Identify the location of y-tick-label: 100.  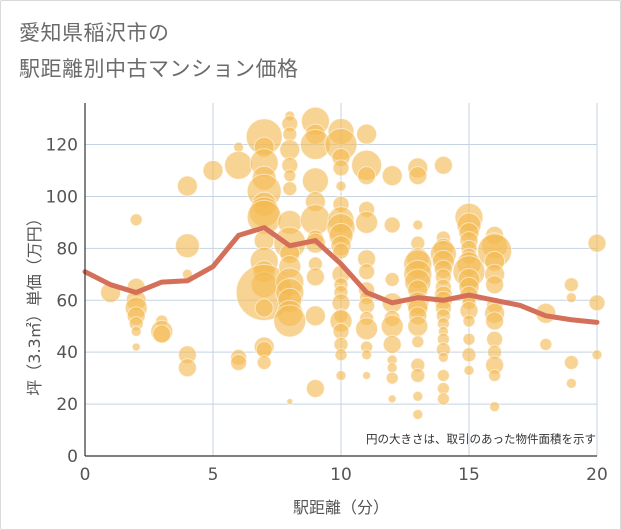
(62, 197).